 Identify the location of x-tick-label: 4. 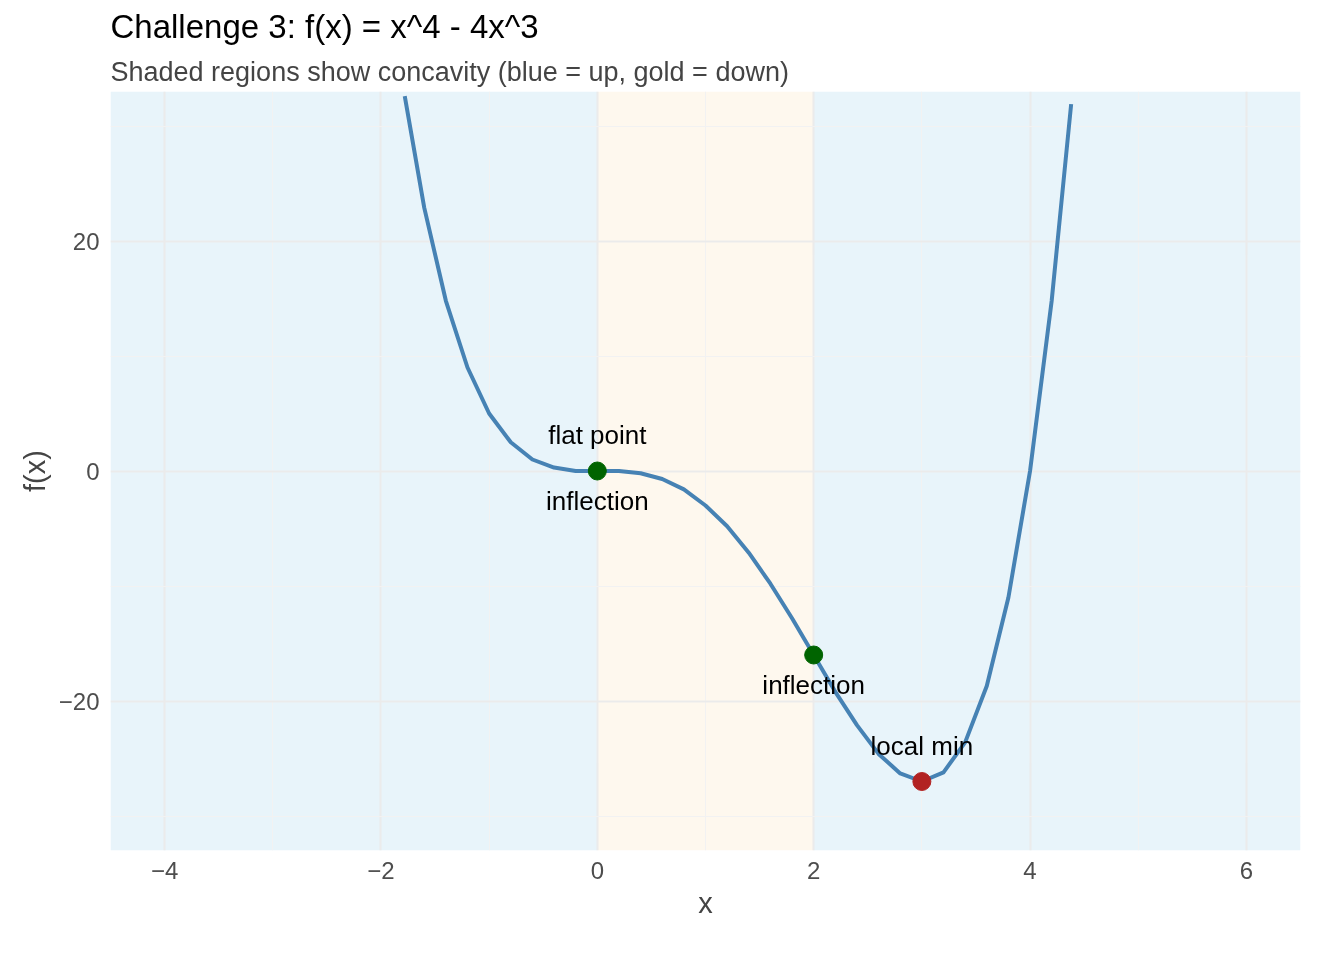
(1030, 870).